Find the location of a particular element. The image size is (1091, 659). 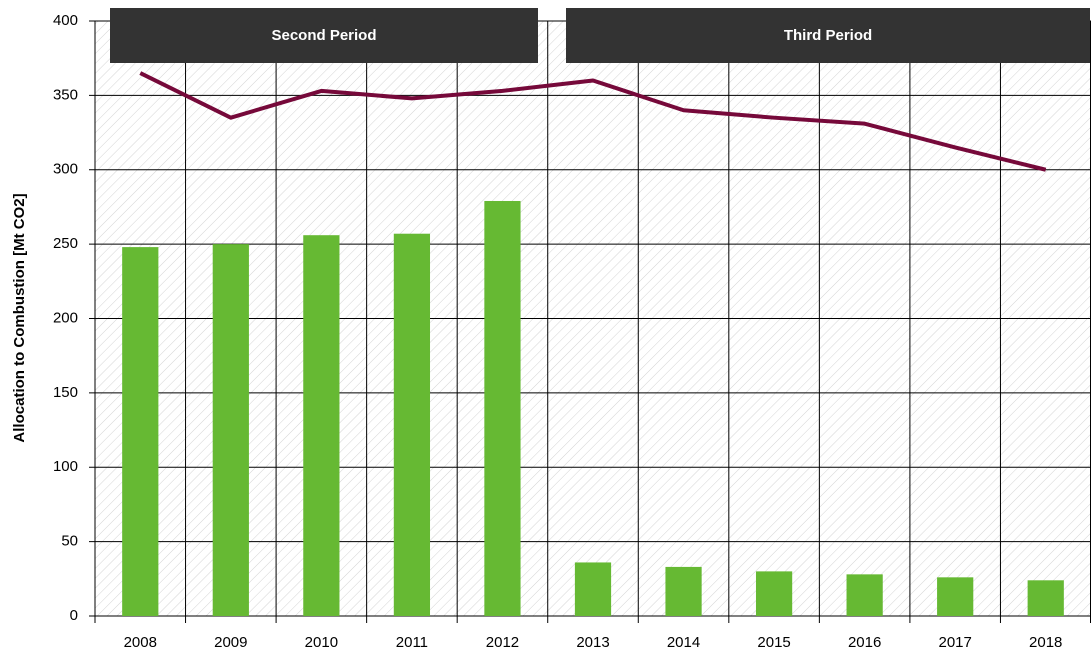

x-tick-label: 2015 is located at coordinates (773, 642).